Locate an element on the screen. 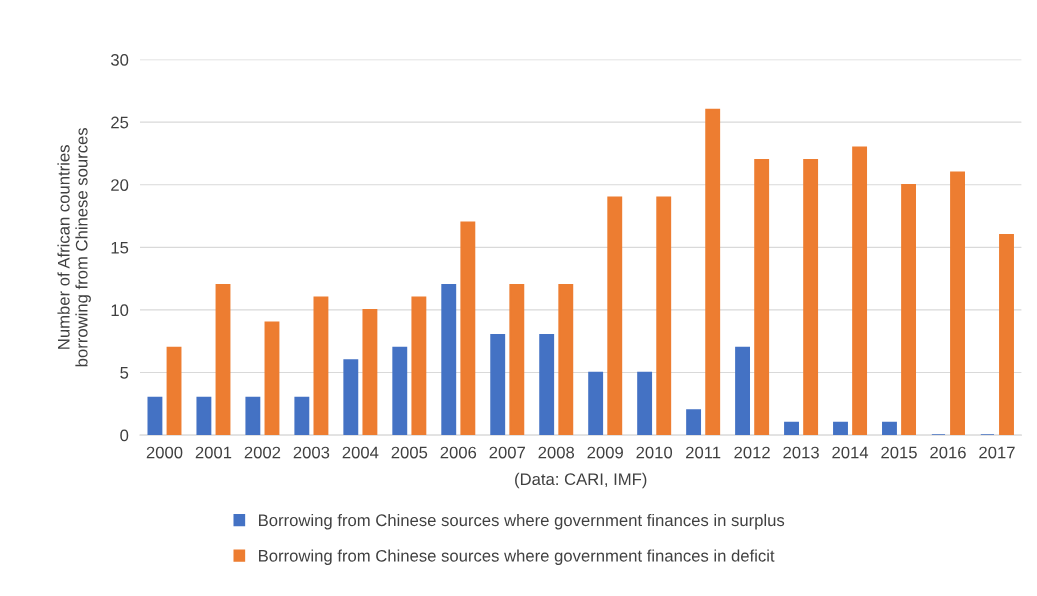  x-tick-label: 2003 is located at coordinates (311, 452).